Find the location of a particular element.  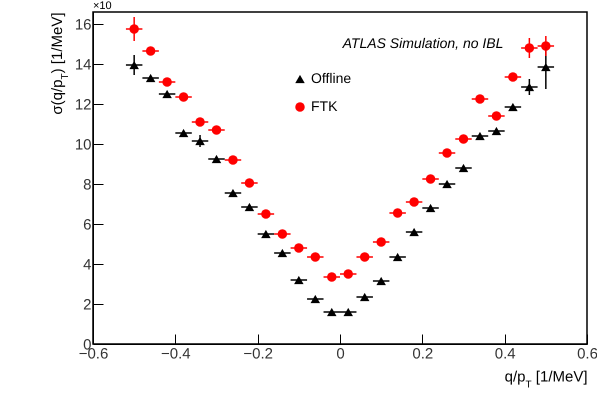

y-tick-label: 6 is located at coordinates (87, 225).